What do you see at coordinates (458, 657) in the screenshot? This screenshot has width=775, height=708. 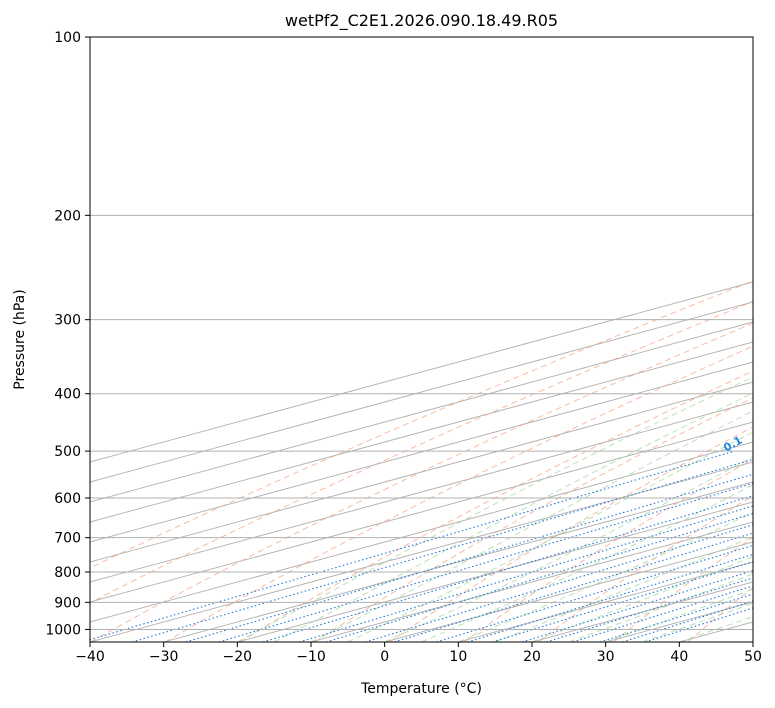 I see `x-tick-label: 10` at bounding box center [458, 657].